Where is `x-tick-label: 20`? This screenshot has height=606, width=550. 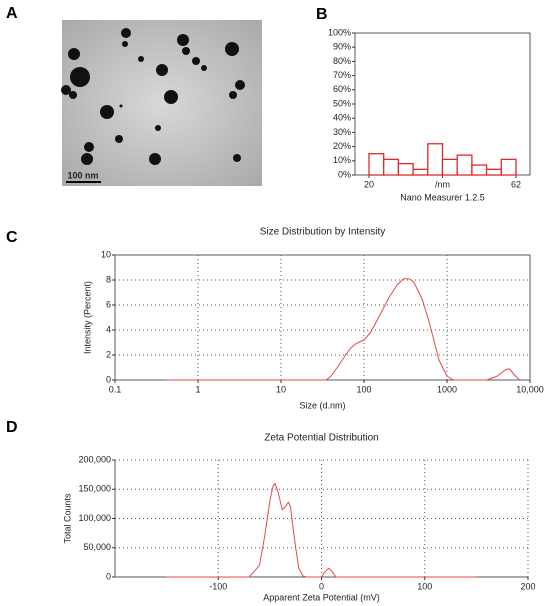 x-tick-label: 20 is located at coordinates (369, 184).